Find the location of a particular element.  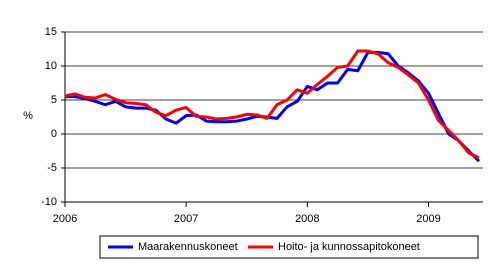

legend-label: Maarakennuskoneet is located at coordinates (188, 247).